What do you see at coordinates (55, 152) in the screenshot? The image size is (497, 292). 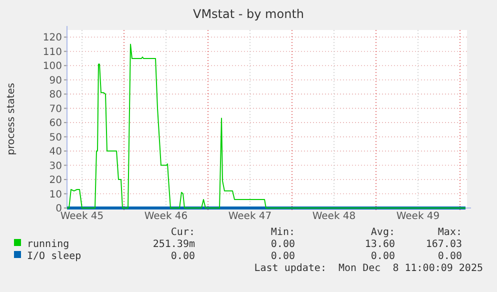 I see `y-tick-label: 40` at bounding box center [55, 152].